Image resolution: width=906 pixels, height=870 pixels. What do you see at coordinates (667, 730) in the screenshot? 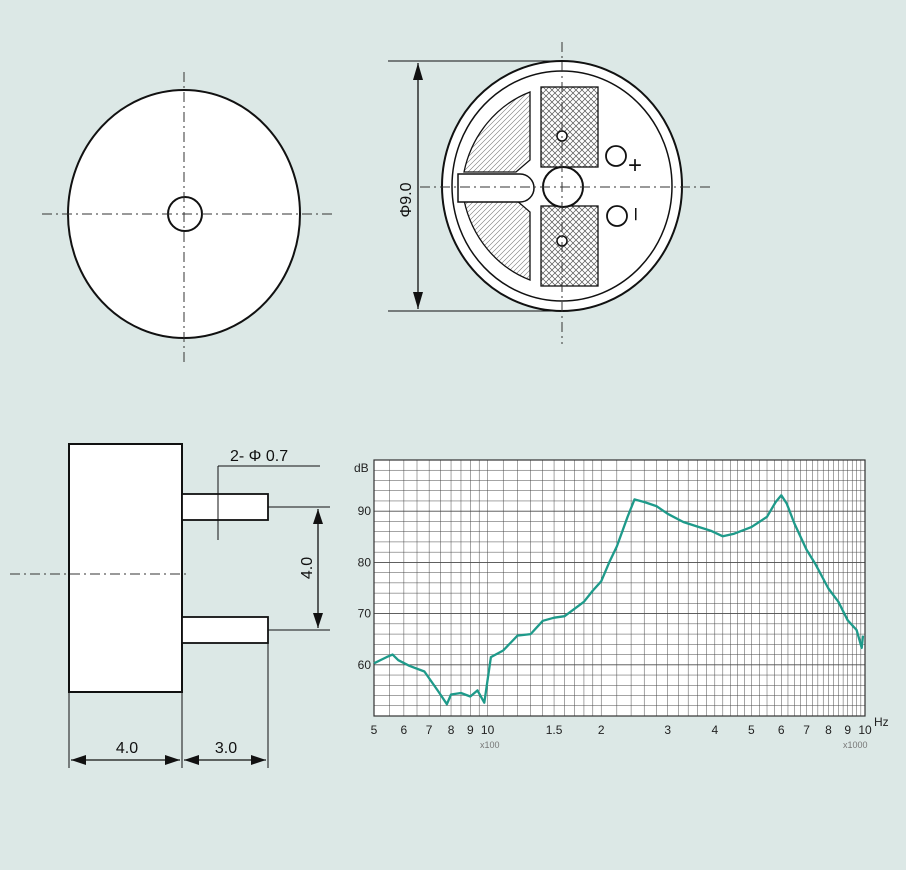
I see `x-tick-label: 3` at bounding box center [667, 730].